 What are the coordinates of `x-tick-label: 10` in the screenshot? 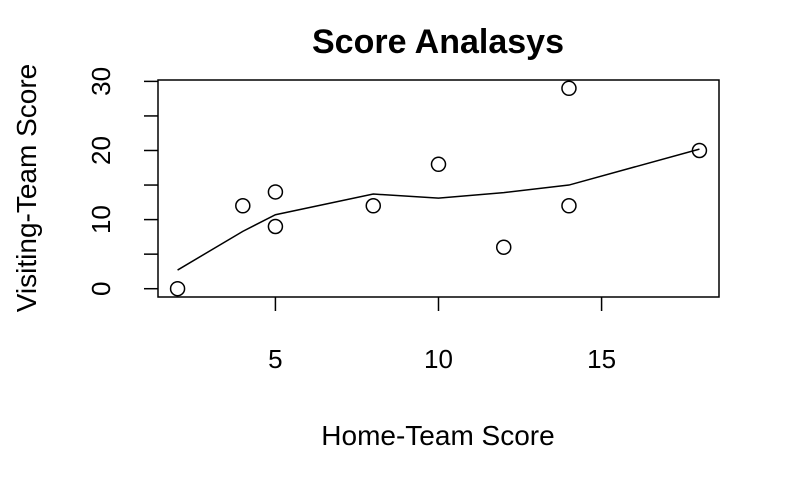 It's located at (438, 359).